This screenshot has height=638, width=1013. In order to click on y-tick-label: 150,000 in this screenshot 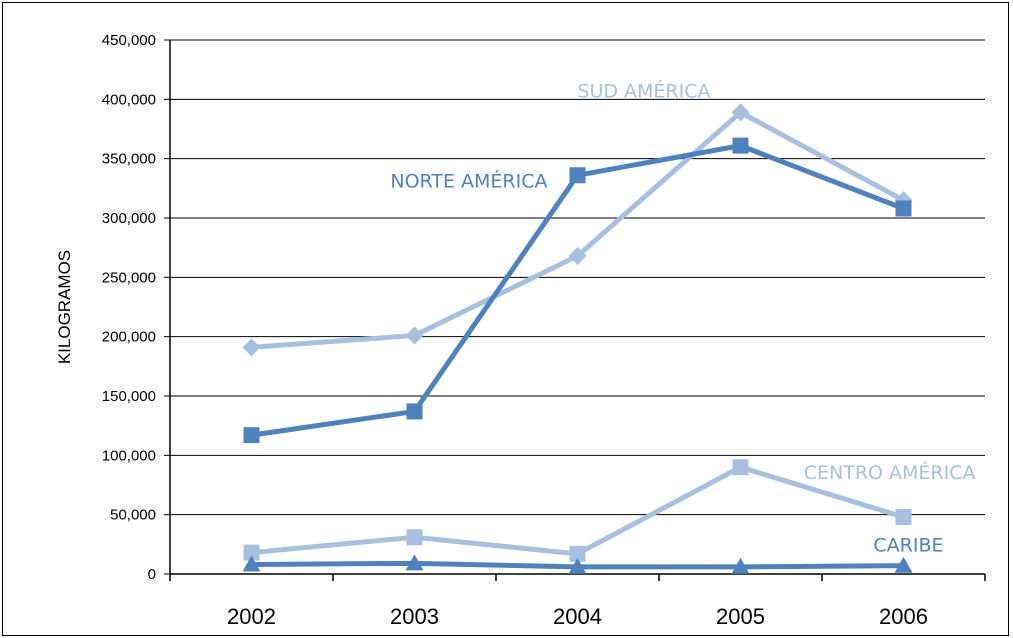, I will do `click(129, 396)`.